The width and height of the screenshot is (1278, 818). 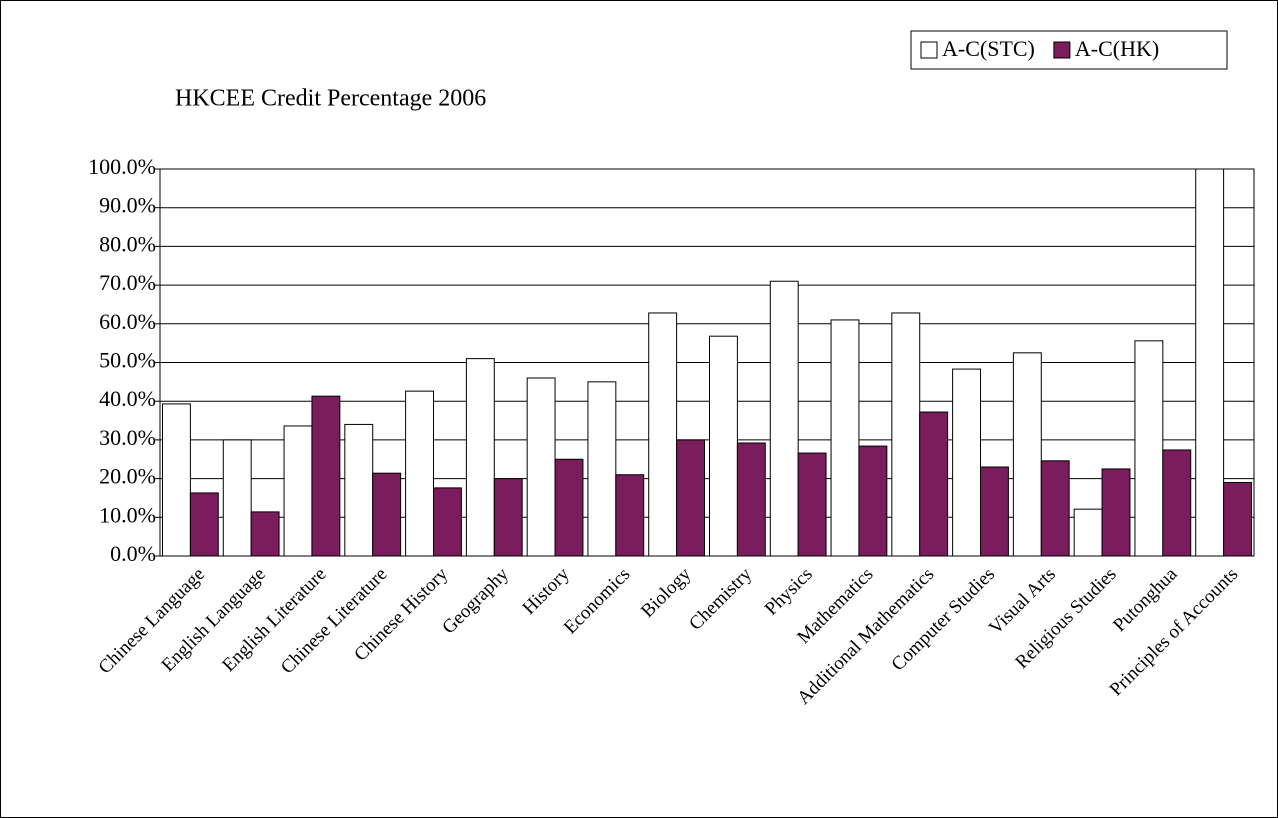 I want to click on y-tick-label: 10.0%, so click(x=127, y=514).